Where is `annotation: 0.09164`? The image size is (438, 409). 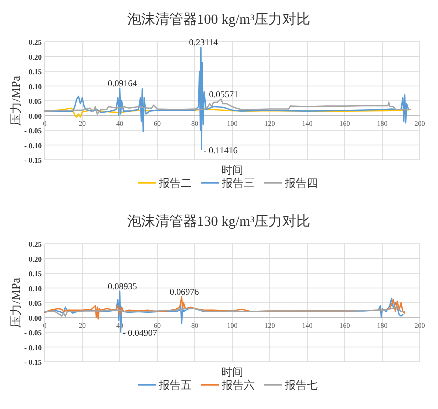 annotation: 0.09164 is located at coordinates (123, 83).